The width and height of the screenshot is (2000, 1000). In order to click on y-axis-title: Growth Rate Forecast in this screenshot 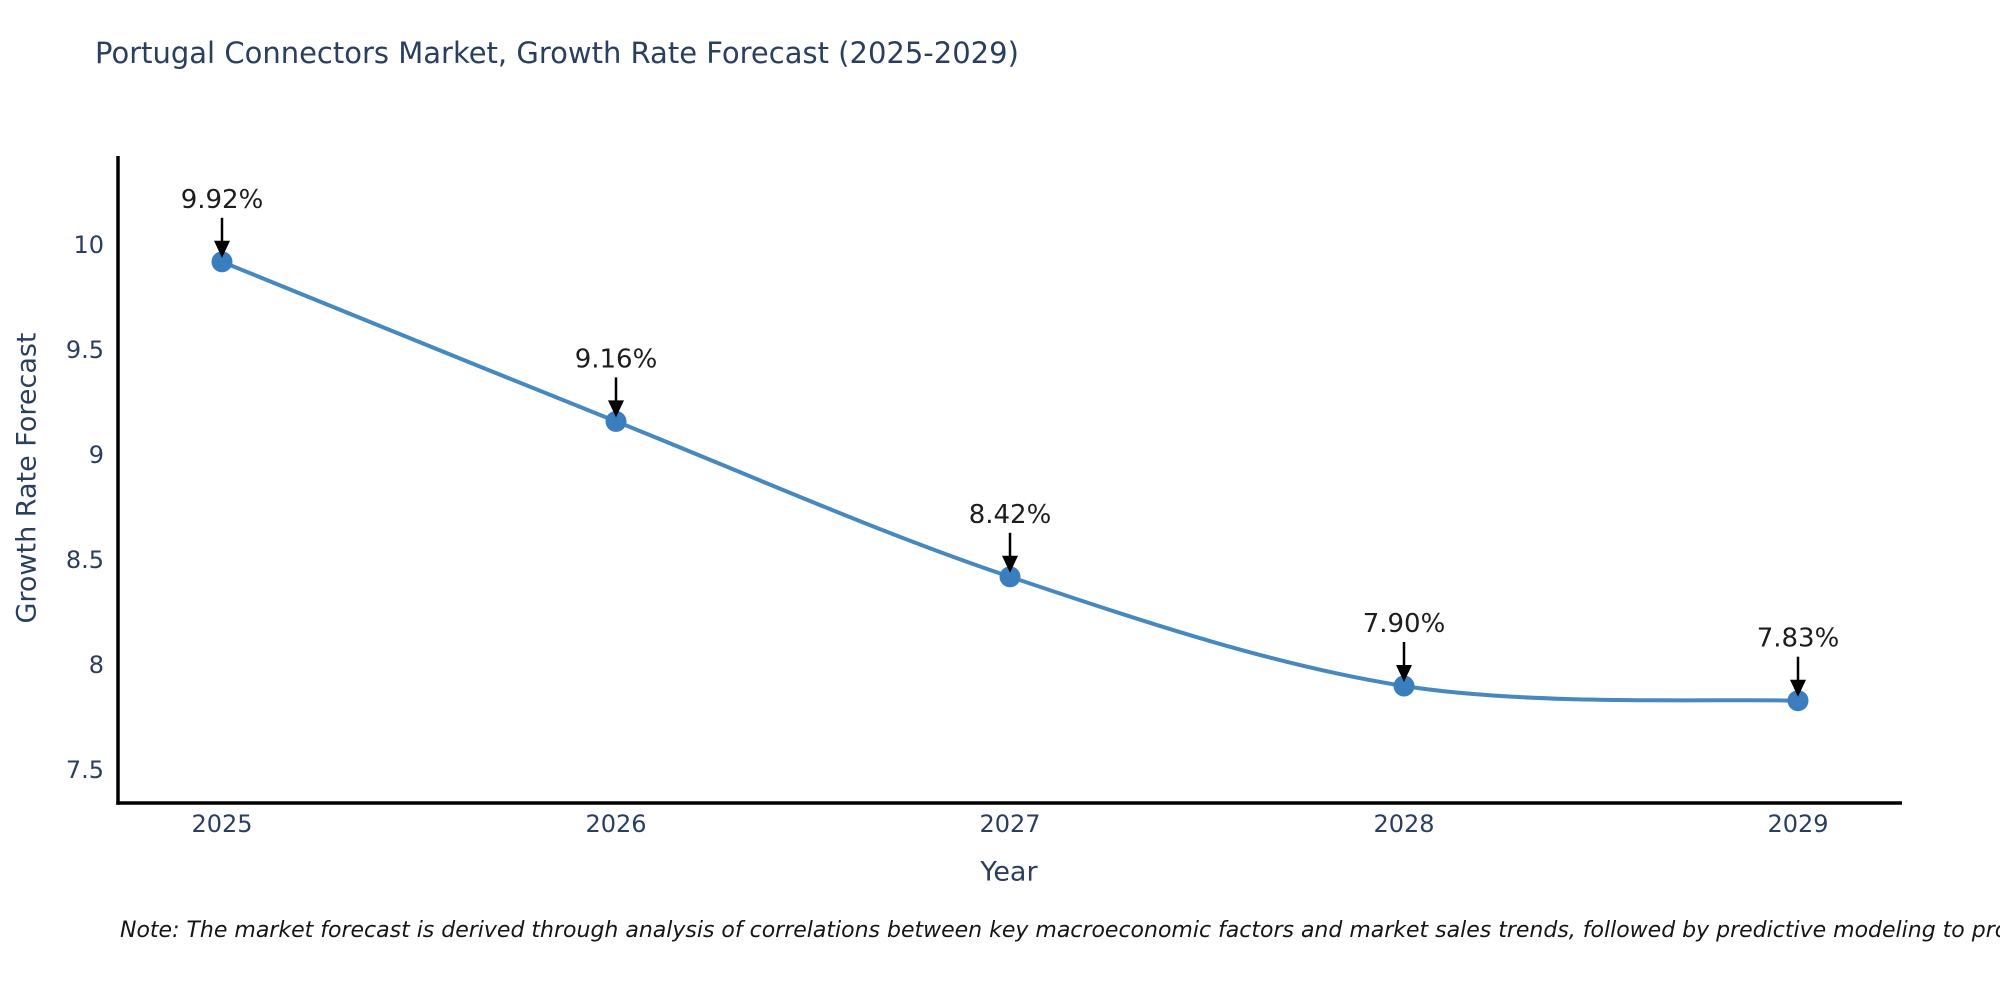, I will do `click(27, 478)`.